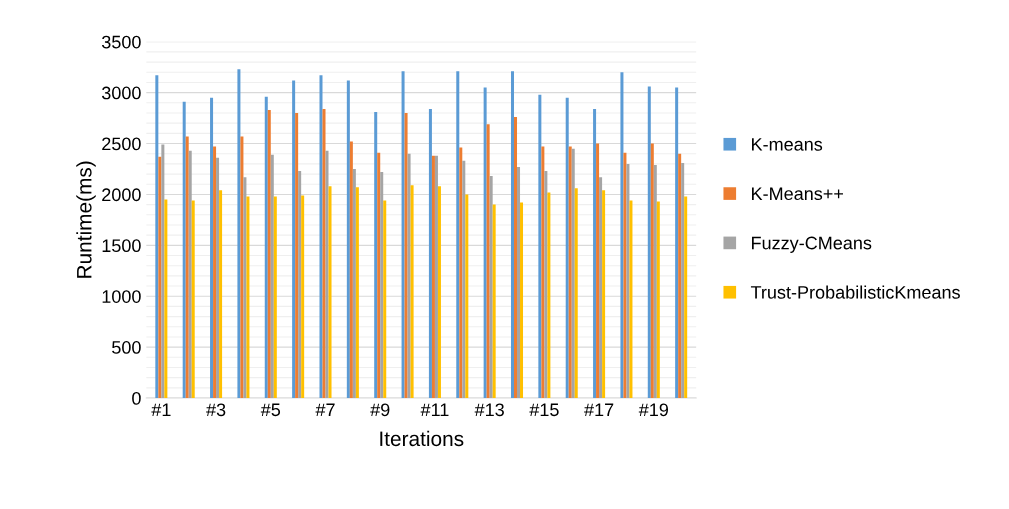 This screenshot has width=1009, height=509. What do you see at coordinates (380, 410) in the screenshot?
I see `x-tick-label: #9` at bounding box center [380, 410].